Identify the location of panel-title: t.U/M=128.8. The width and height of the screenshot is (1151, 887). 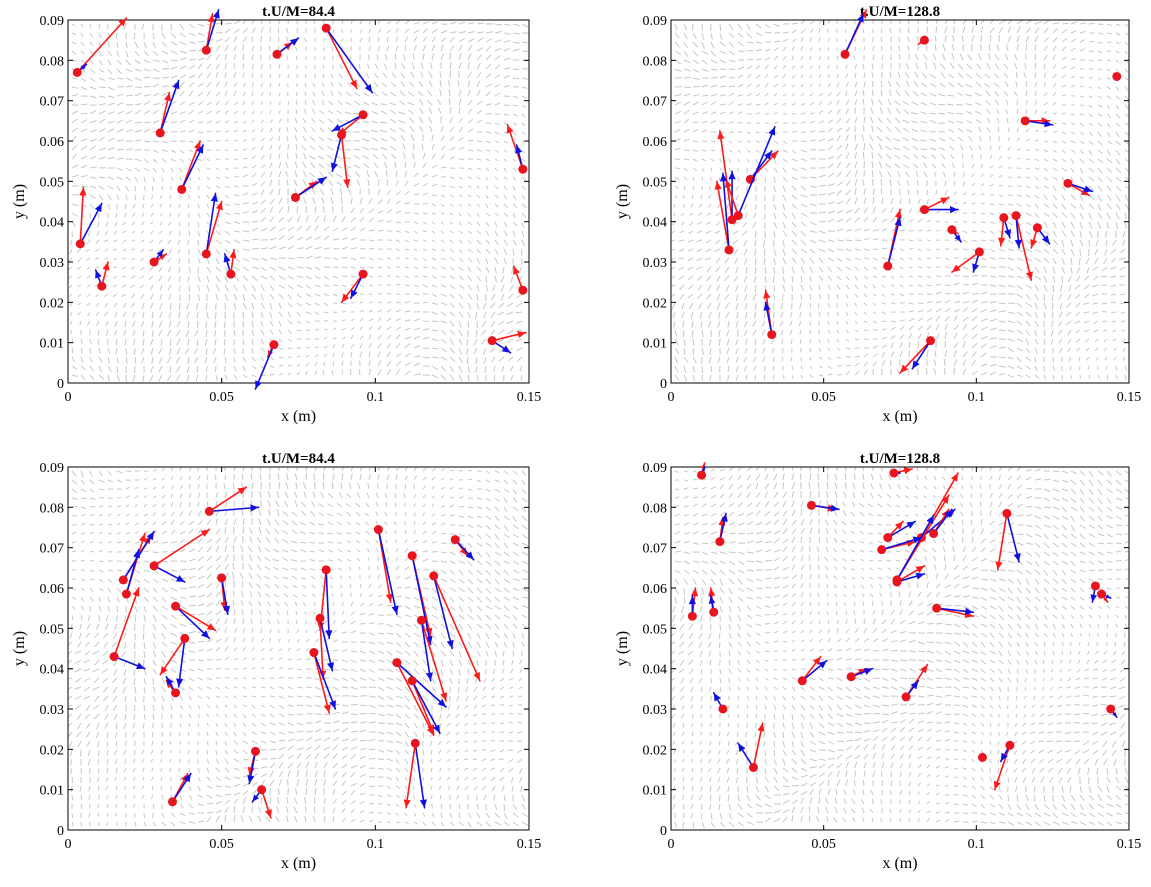
(900, 459).